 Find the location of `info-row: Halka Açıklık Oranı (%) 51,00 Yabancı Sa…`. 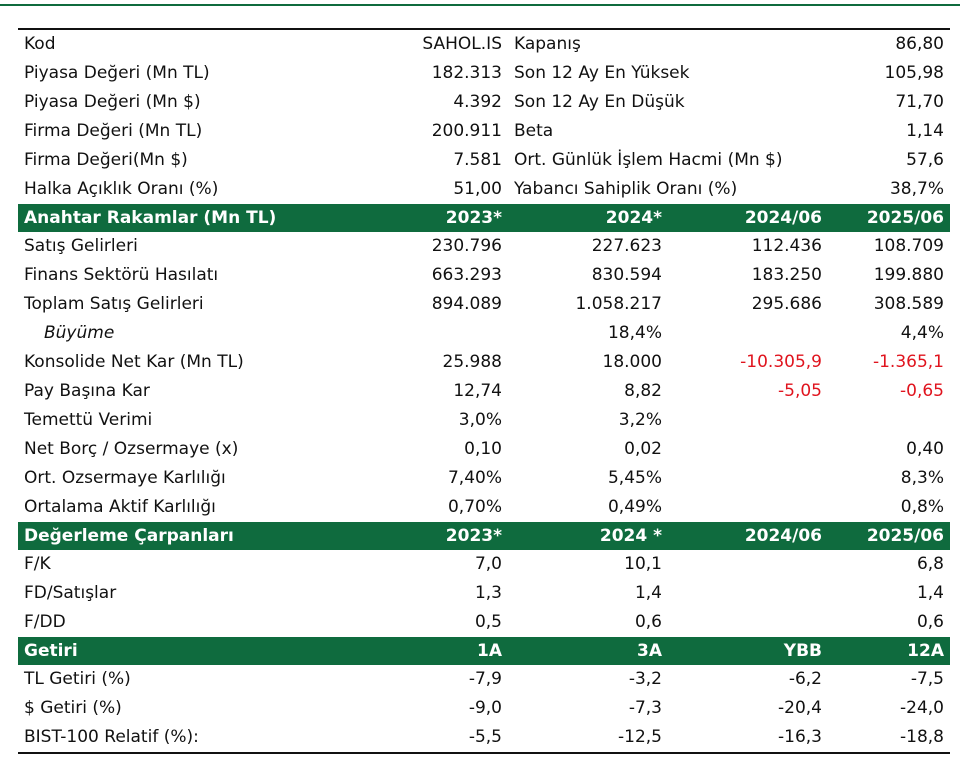

info-row: Halka Açıklık Oranı (%) 51,00 Yabancı Sa… is located at coordinates (484, 189).